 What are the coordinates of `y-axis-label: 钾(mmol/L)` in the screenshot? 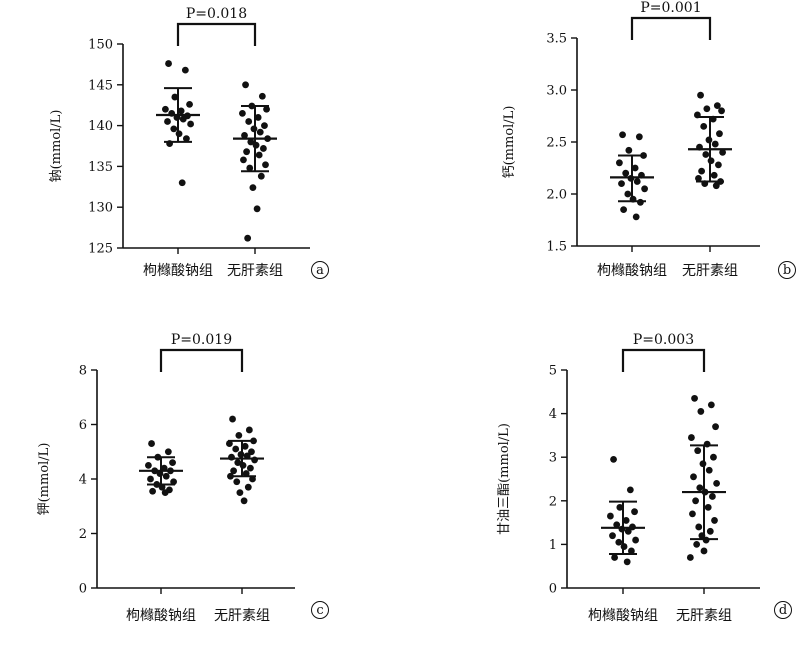 It's located at (44, 479).